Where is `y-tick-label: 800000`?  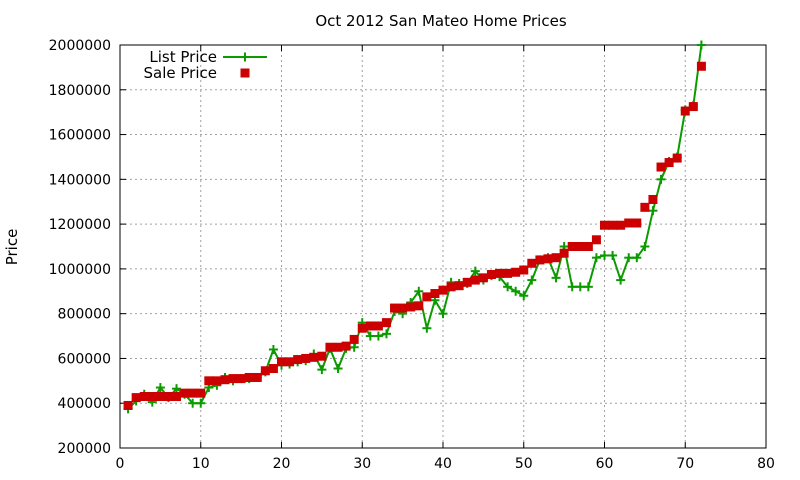
y-tick-label: 800000 is located at coordinates (84, 315).